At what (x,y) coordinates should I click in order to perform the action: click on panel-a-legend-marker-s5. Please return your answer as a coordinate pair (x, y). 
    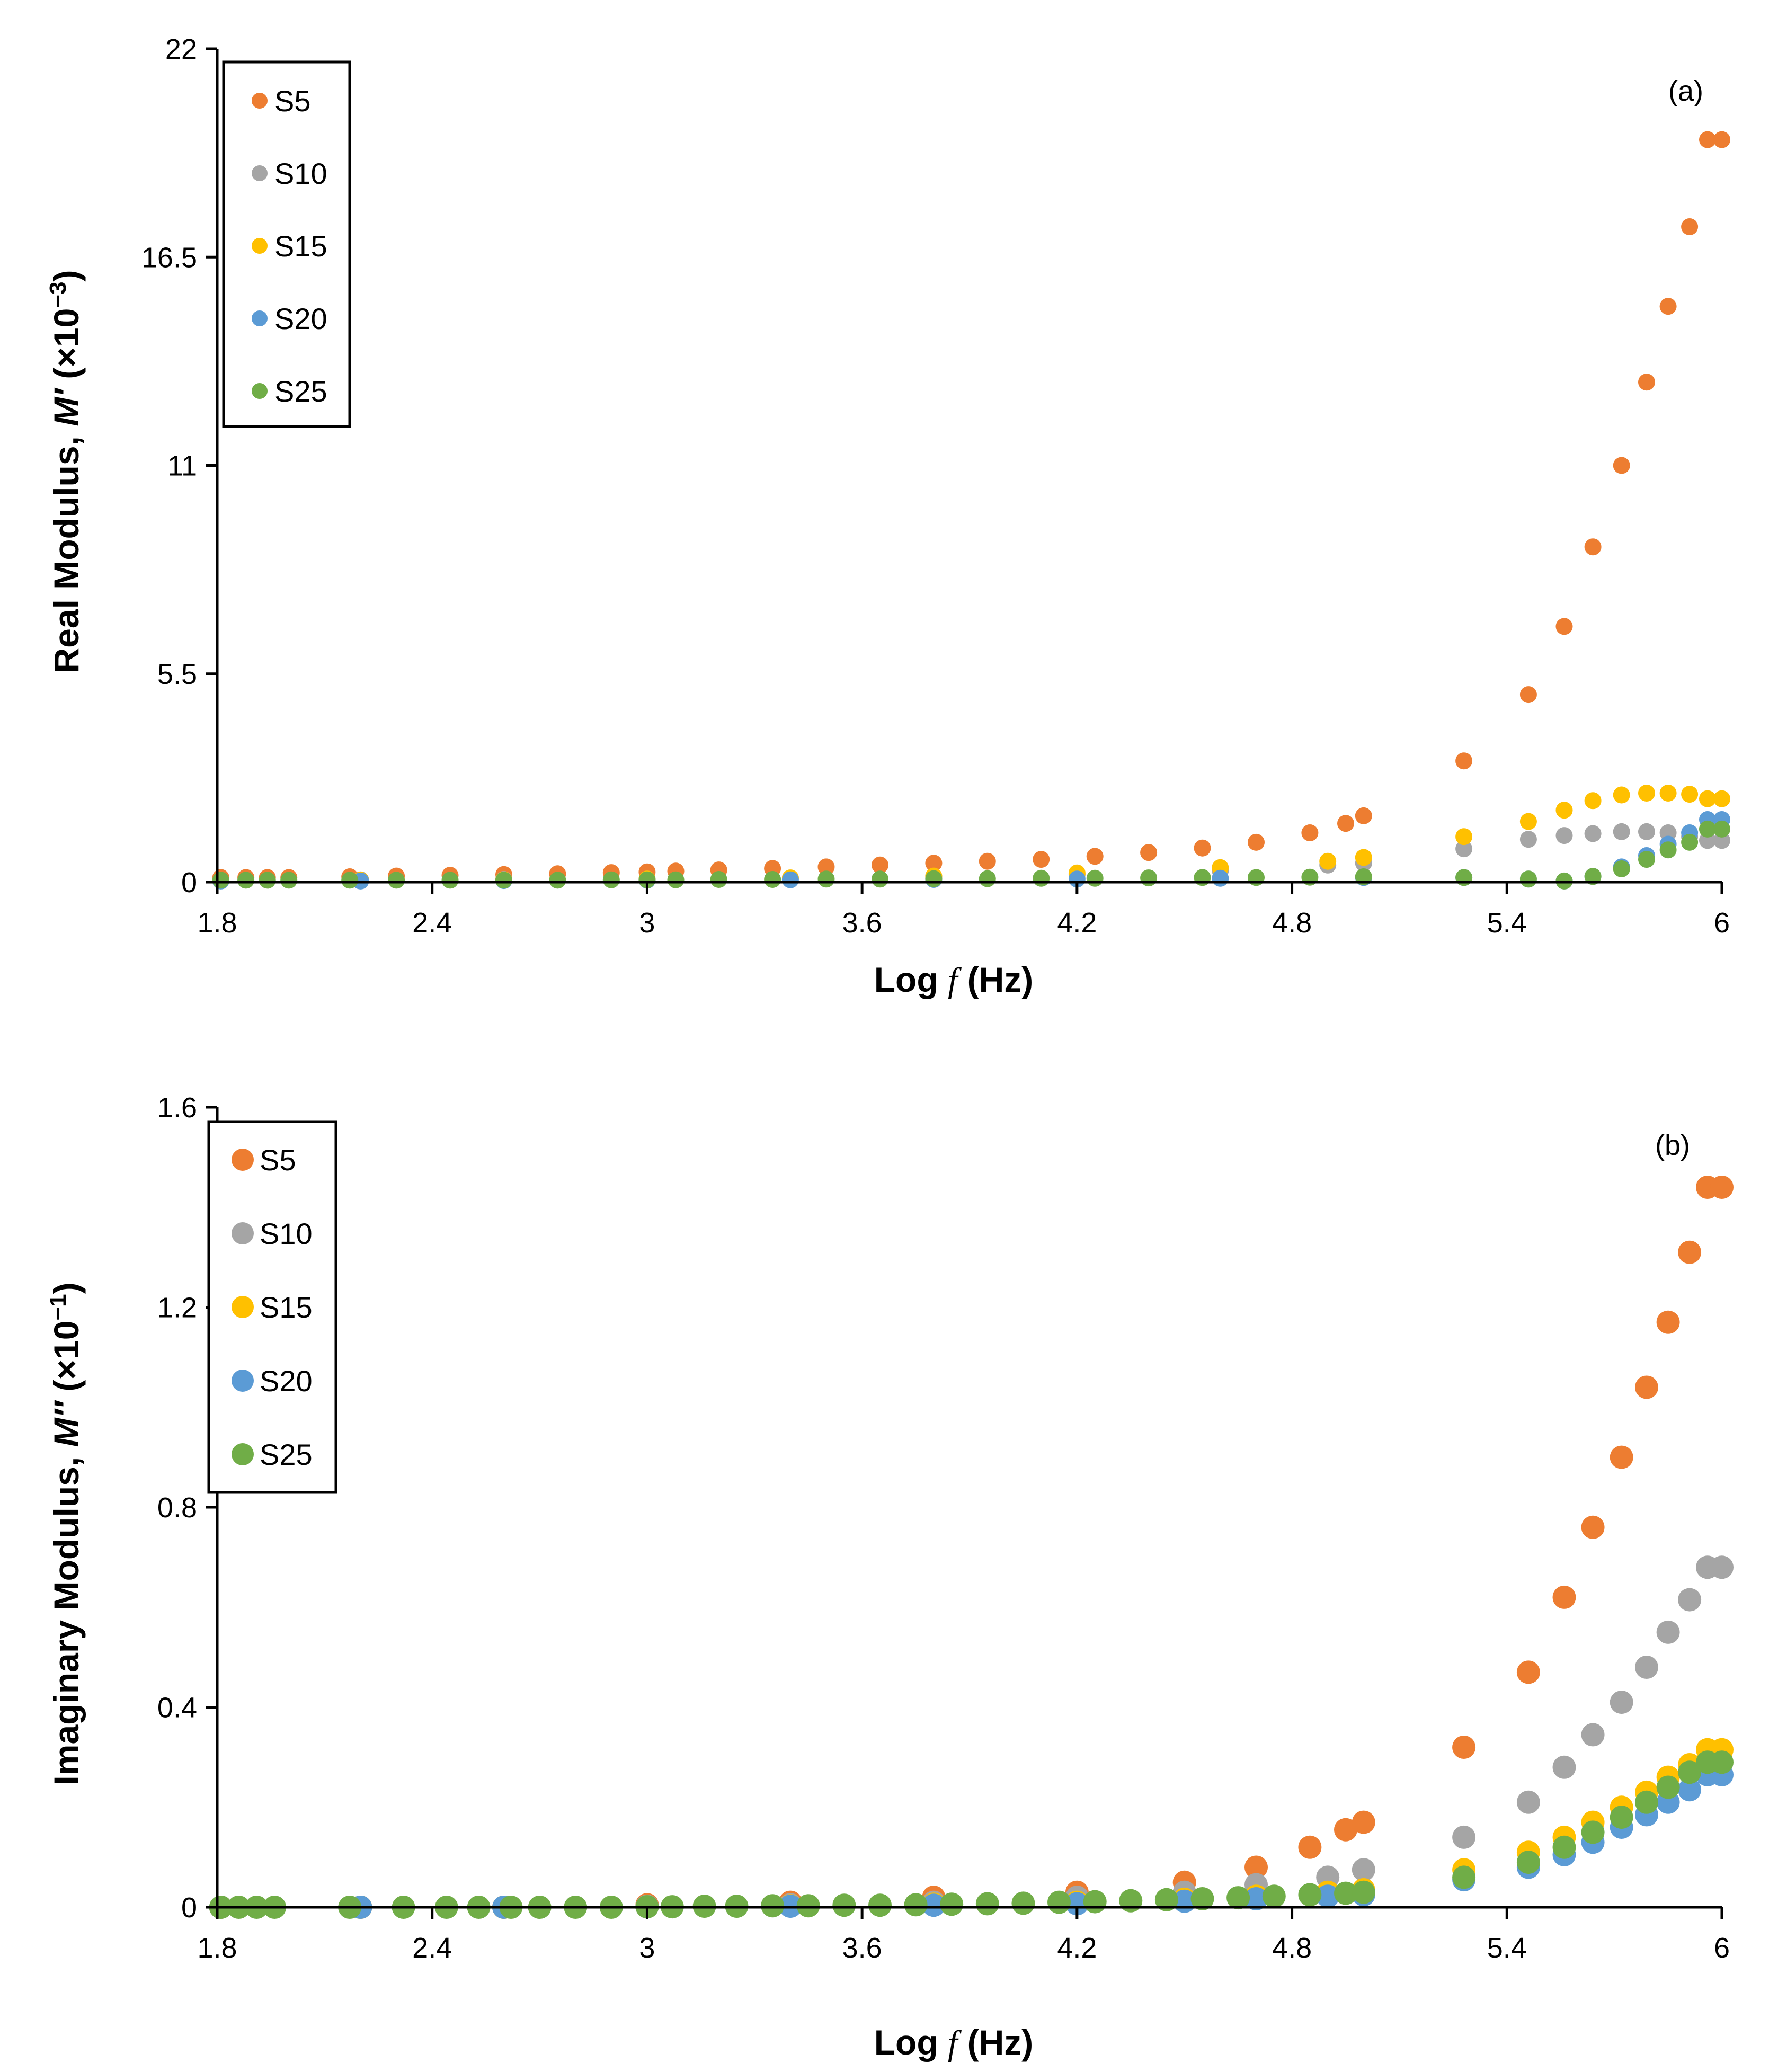
    Looking at the image, I should click on (260, 101).